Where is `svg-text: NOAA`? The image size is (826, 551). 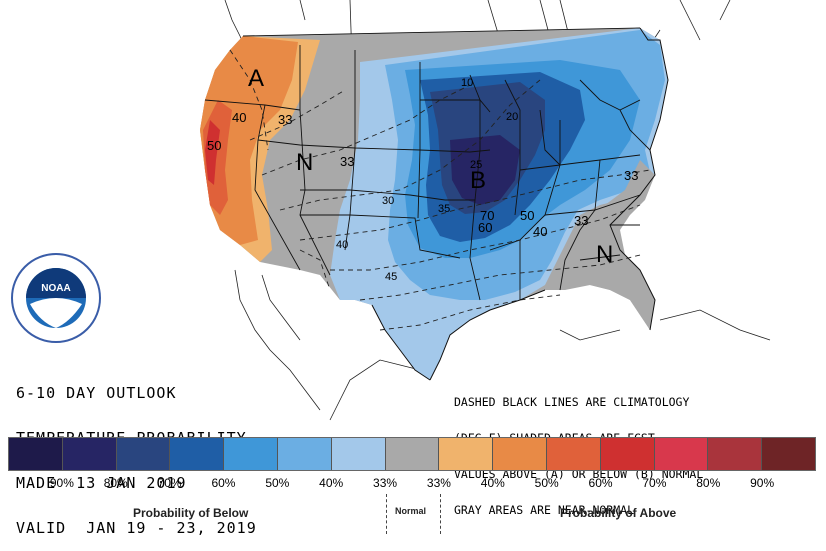
svg-text: NOAA is located at coordinates (55, 288).